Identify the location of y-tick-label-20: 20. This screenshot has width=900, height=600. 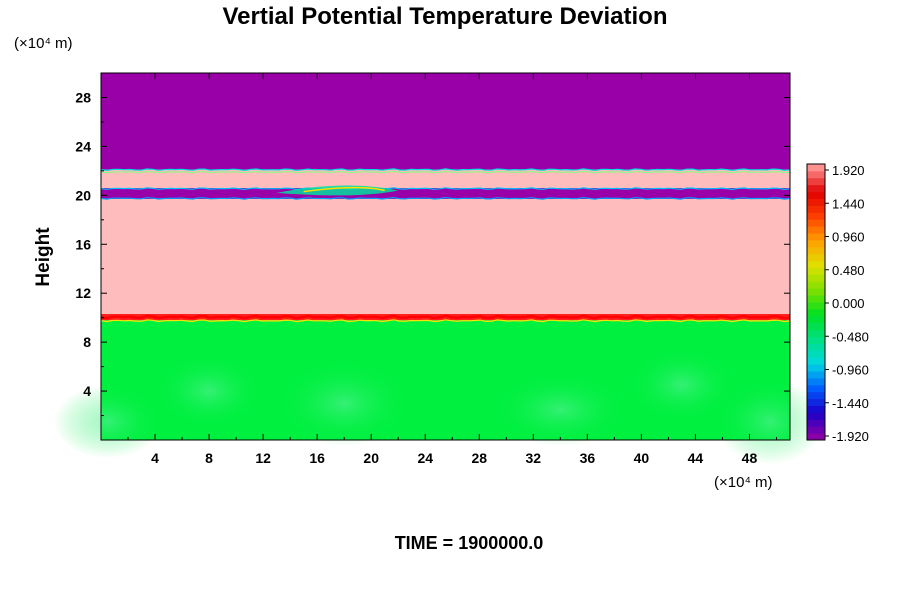
(83, 195).